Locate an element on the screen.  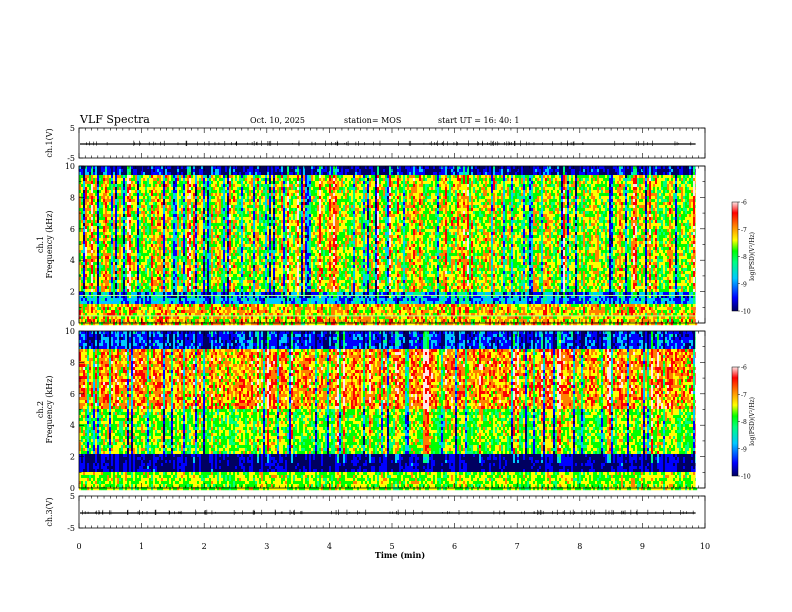
ch1-colorbar: -6 -7 -8 -9 -10 log(PSD)(V²/Hz) is located at coordinates (744, 258).